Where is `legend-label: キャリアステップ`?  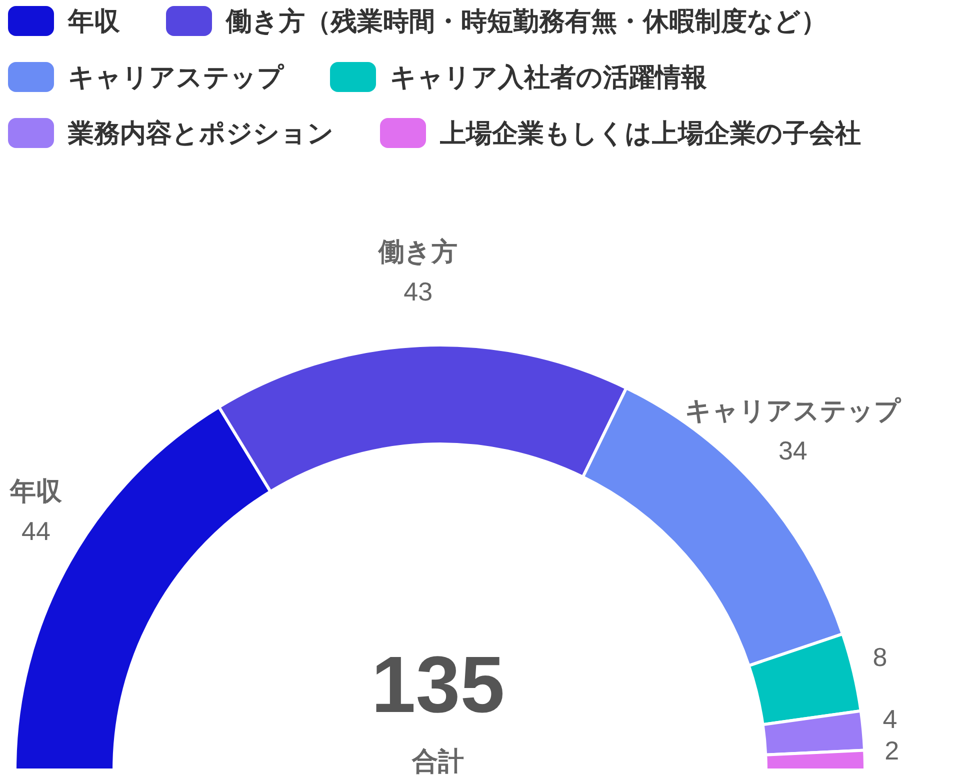
legend-label: キャリアステップ is located at coordinates (176, 77).